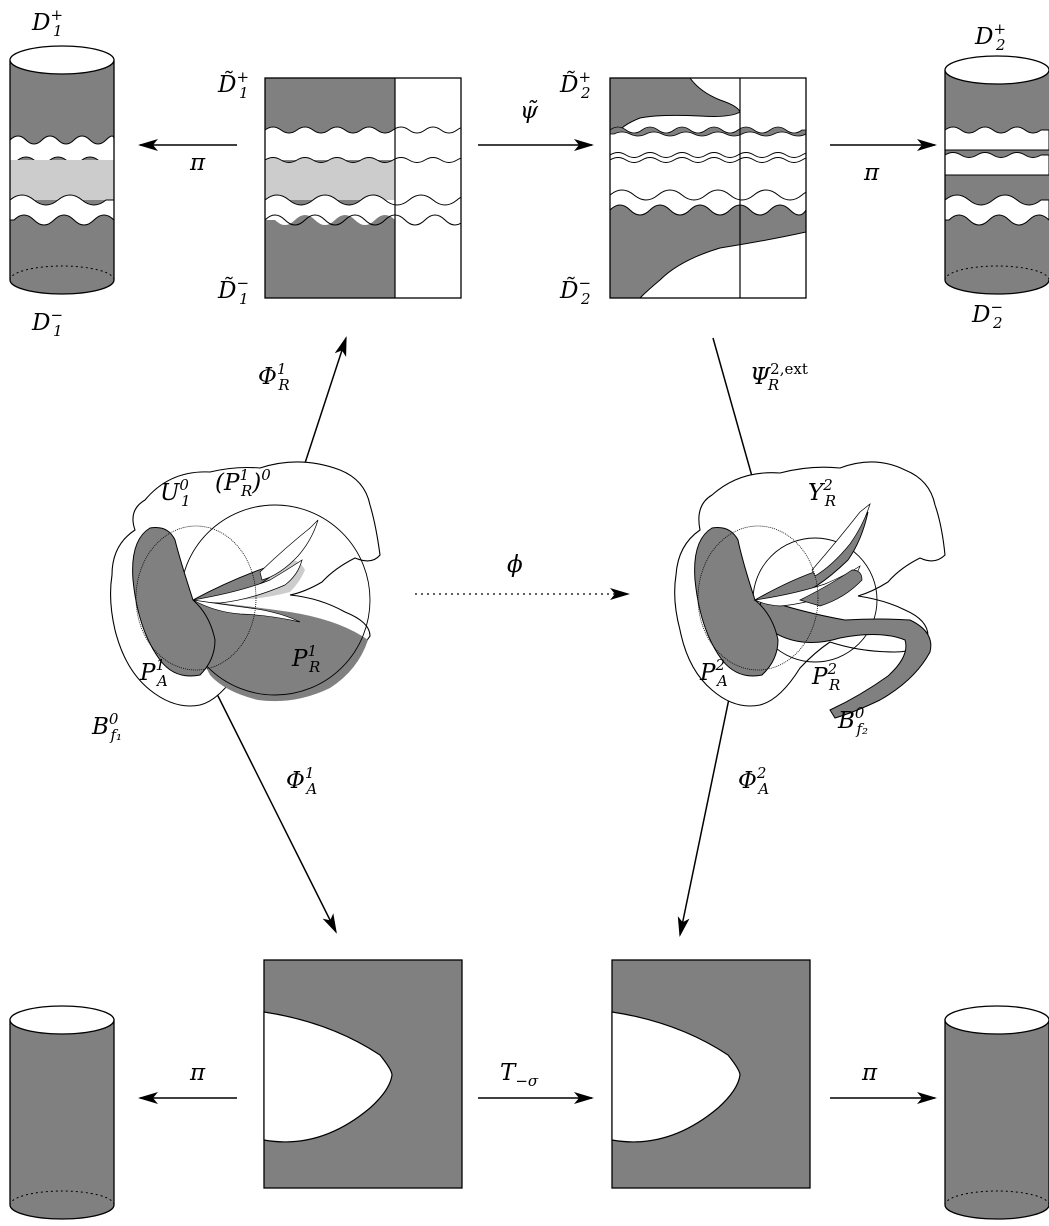  What do you see at coordinates (822, 493) in the screenshot?
I see `label-YR2: Y2 R` at bounding box center [822, 493].